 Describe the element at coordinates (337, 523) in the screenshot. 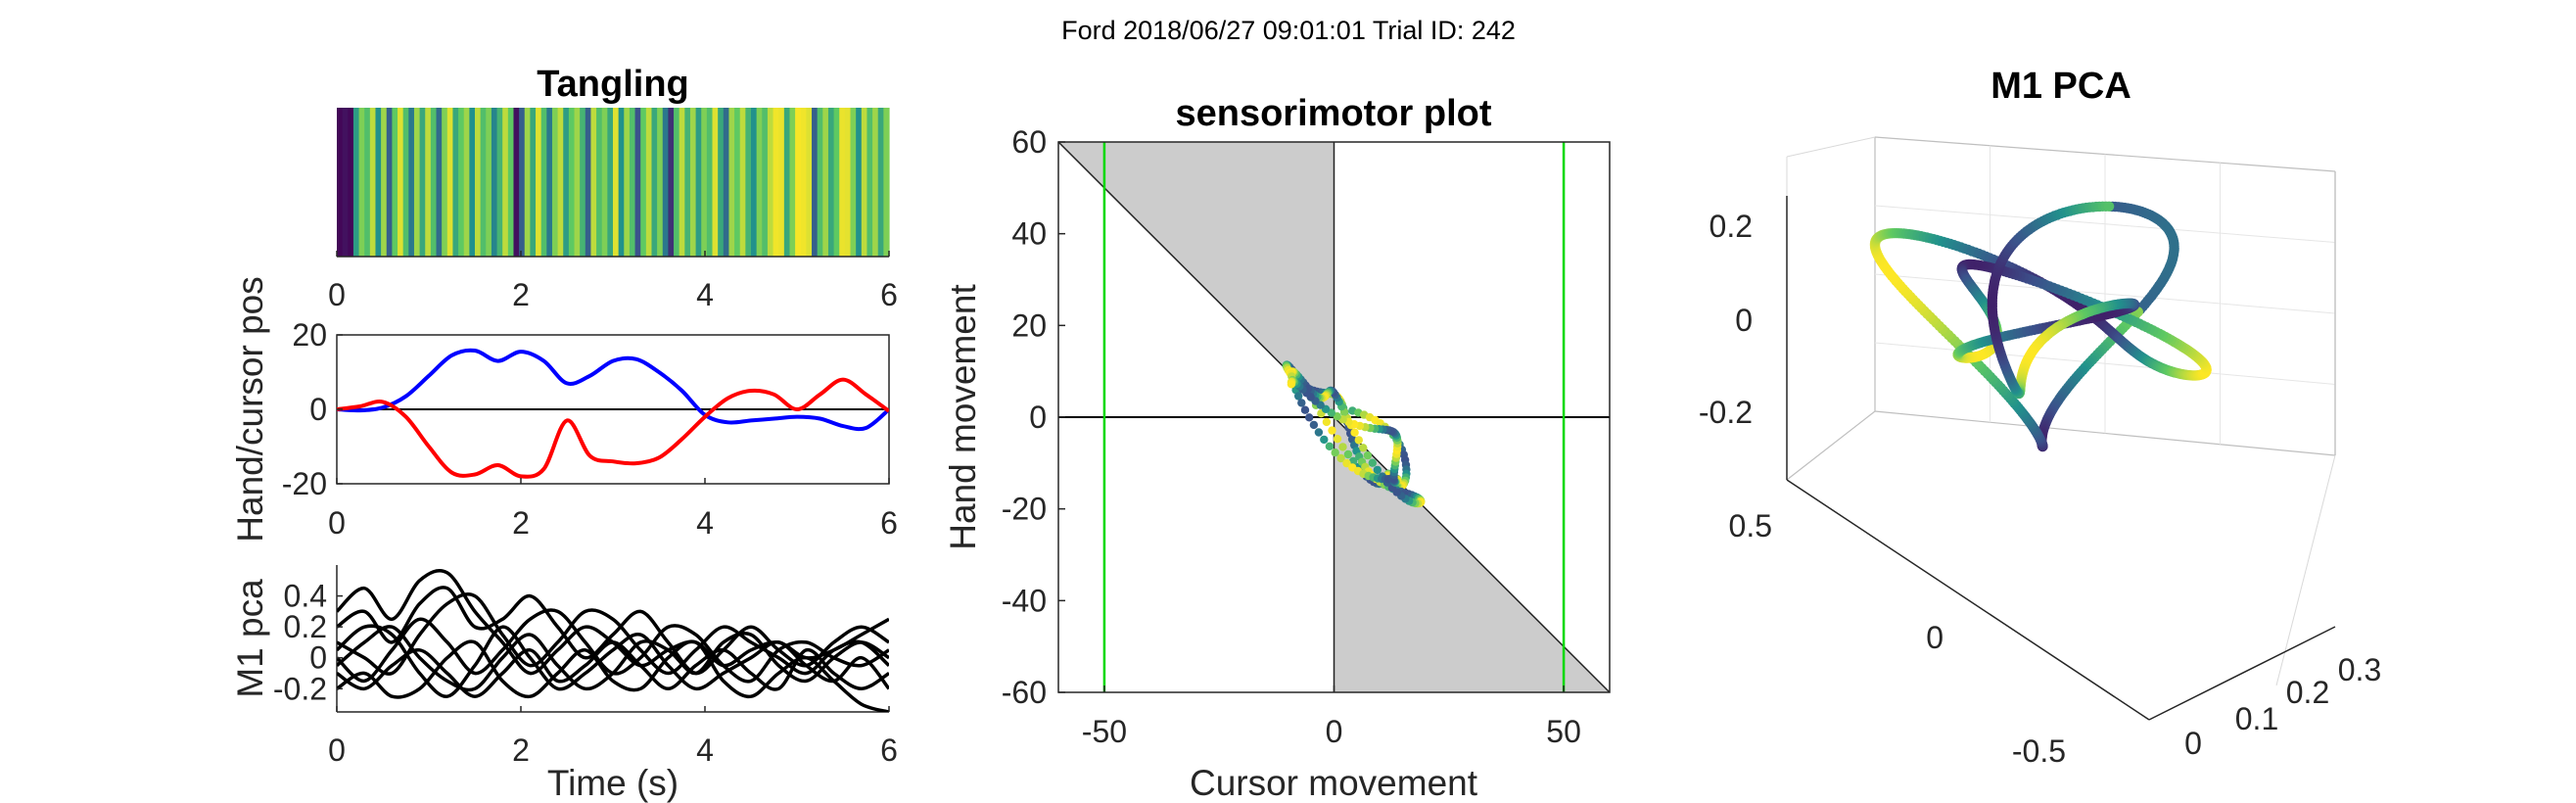

I see `position-x-tick-label: 0` at that location.